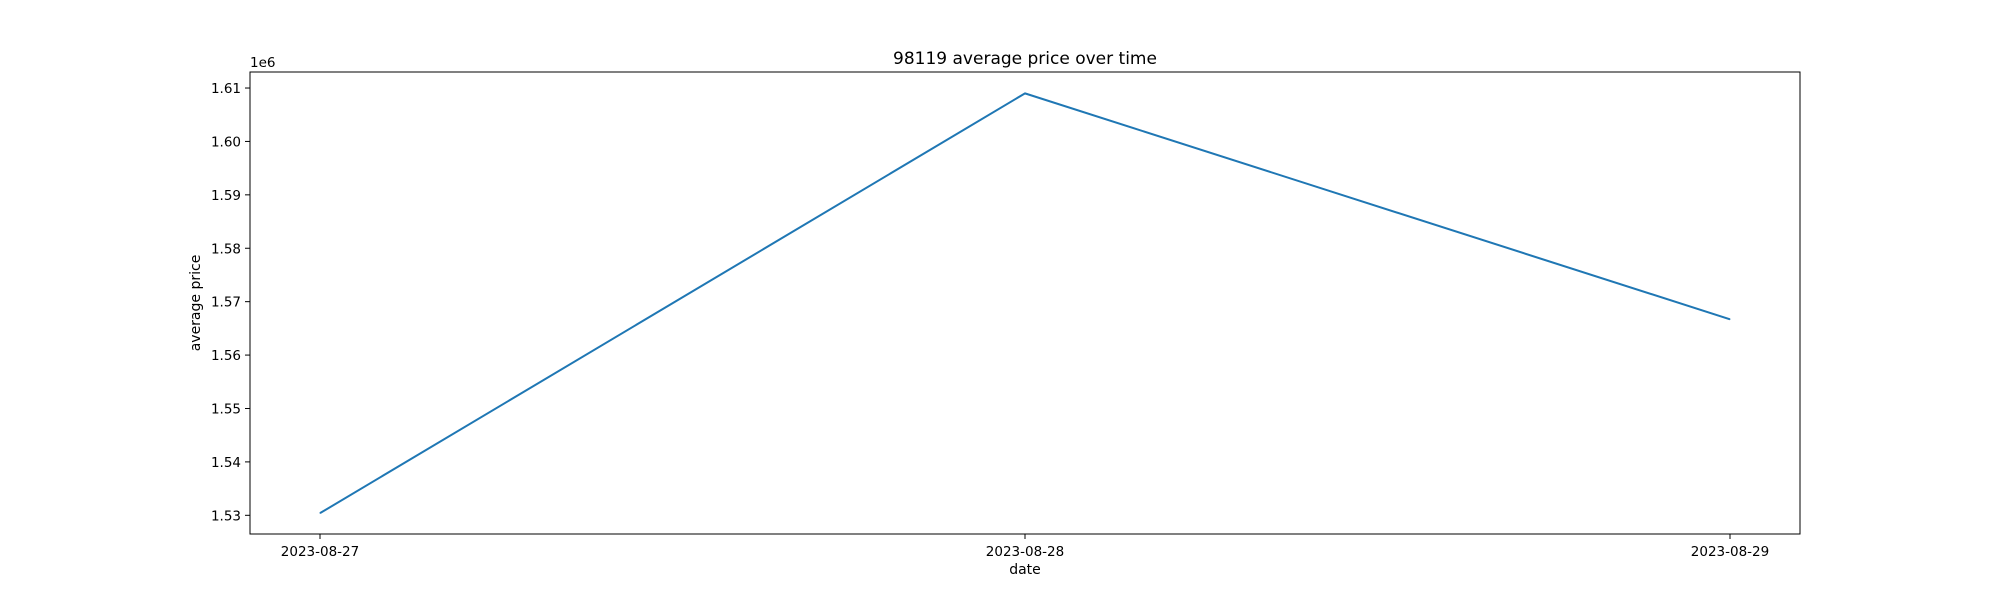 The image size is (2000, 605). I want to click on x-tick-label: 2023-08-27, so click(320, 552).